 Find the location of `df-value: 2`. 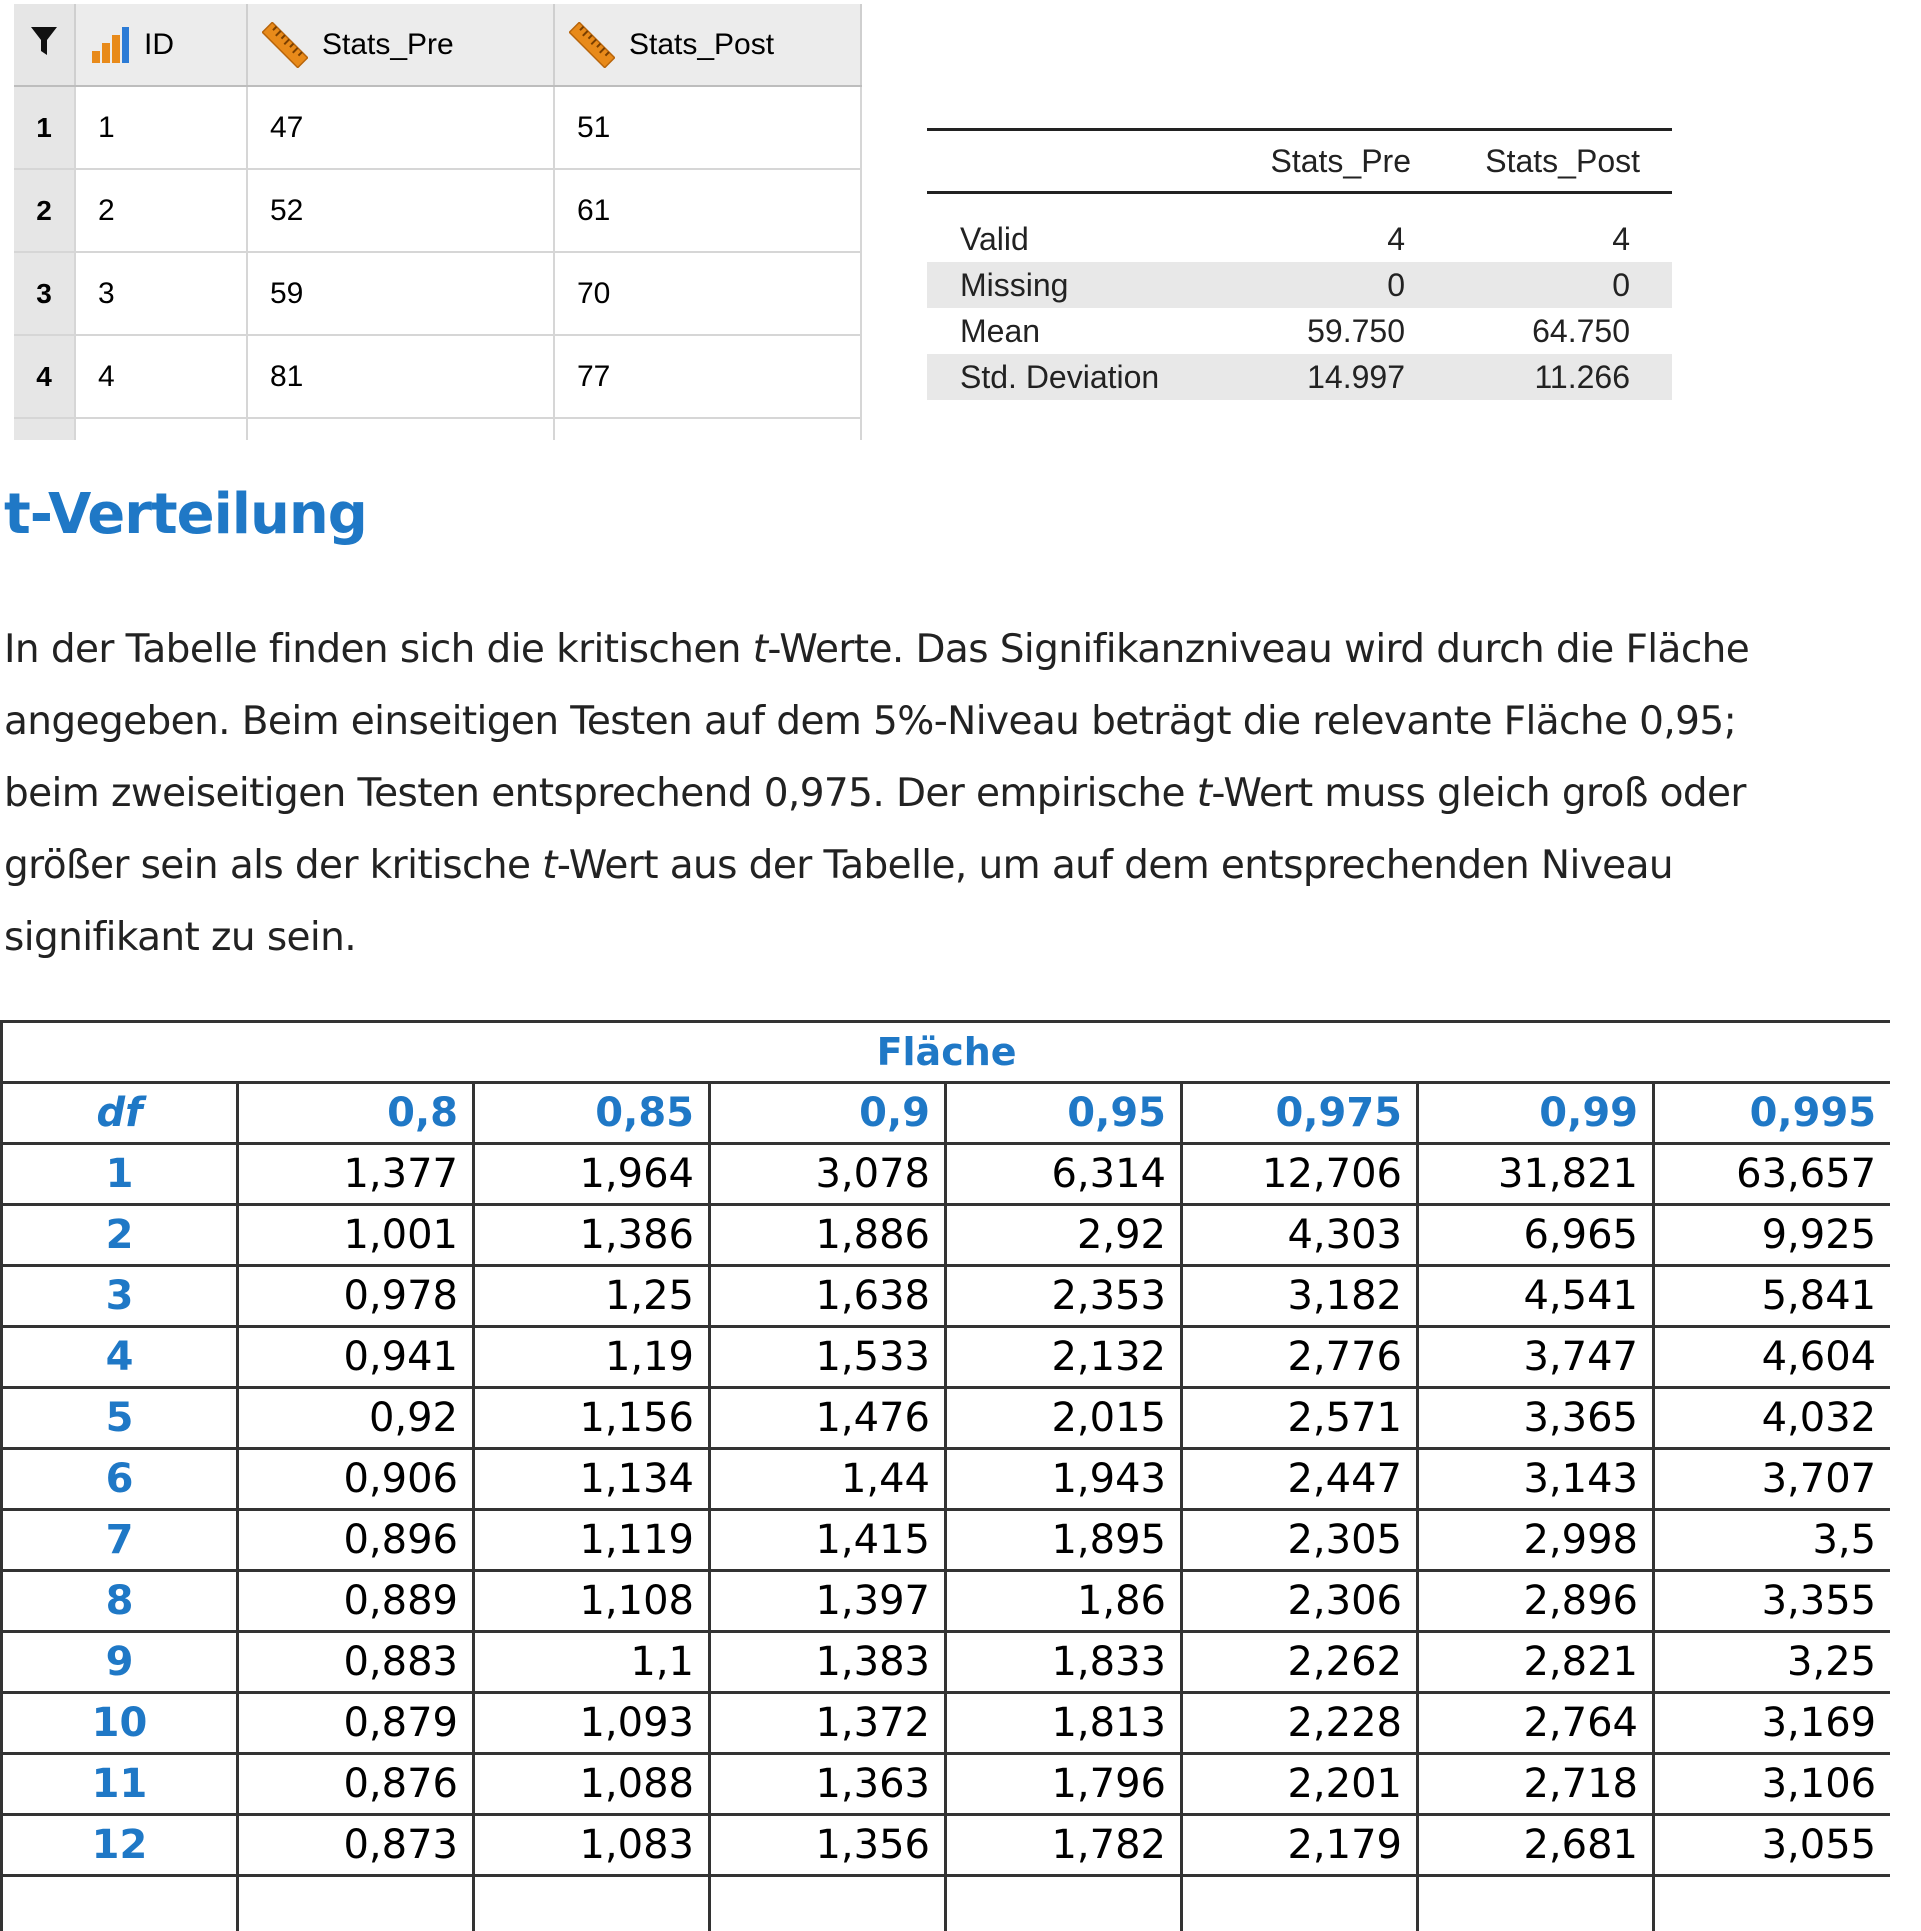

df-value: 2 is located at coordinates (119, 1235).